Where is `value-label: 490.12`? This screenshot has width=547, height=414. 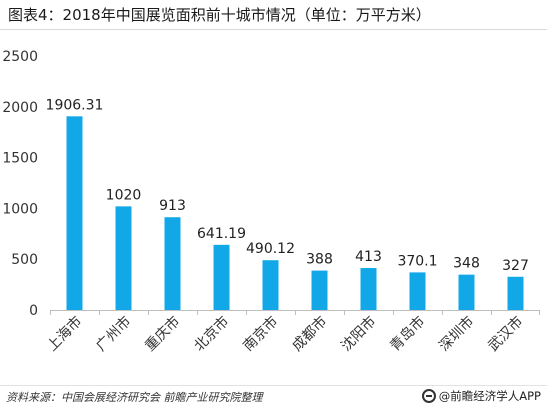
value-label: 490.12 is located at coordinates (270, 249).